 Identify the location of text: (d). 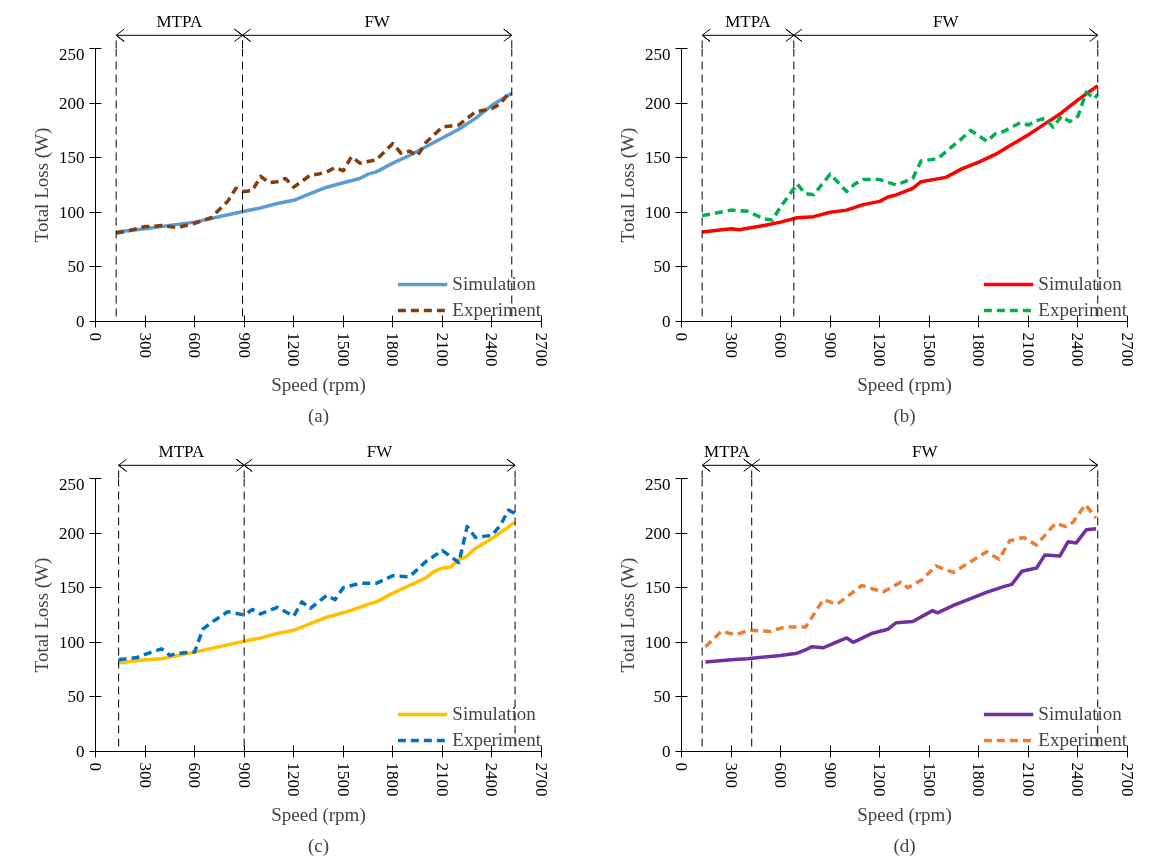
(904, 845).